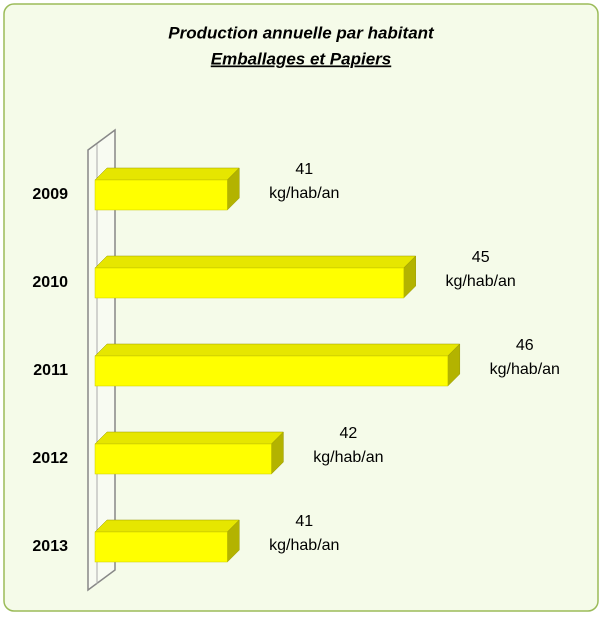  Describe the element at coordinates (50, 370) in the screenshot. I see `category-label: 2011` at that location.